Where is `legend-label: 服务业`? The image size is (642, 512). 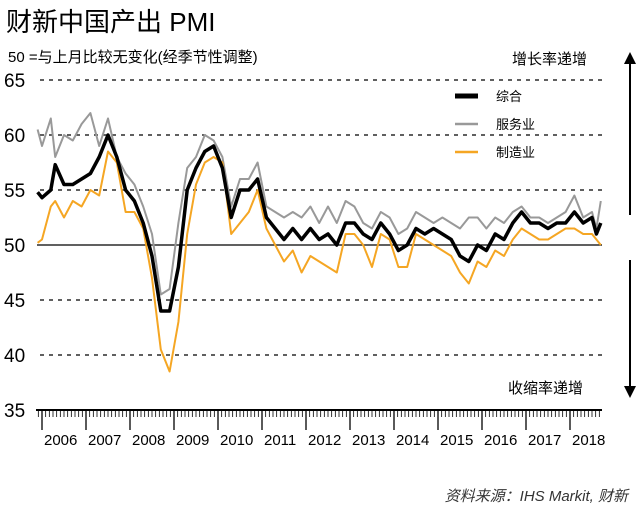 legend-label: 服务业 is located at coordinates (515, 124).